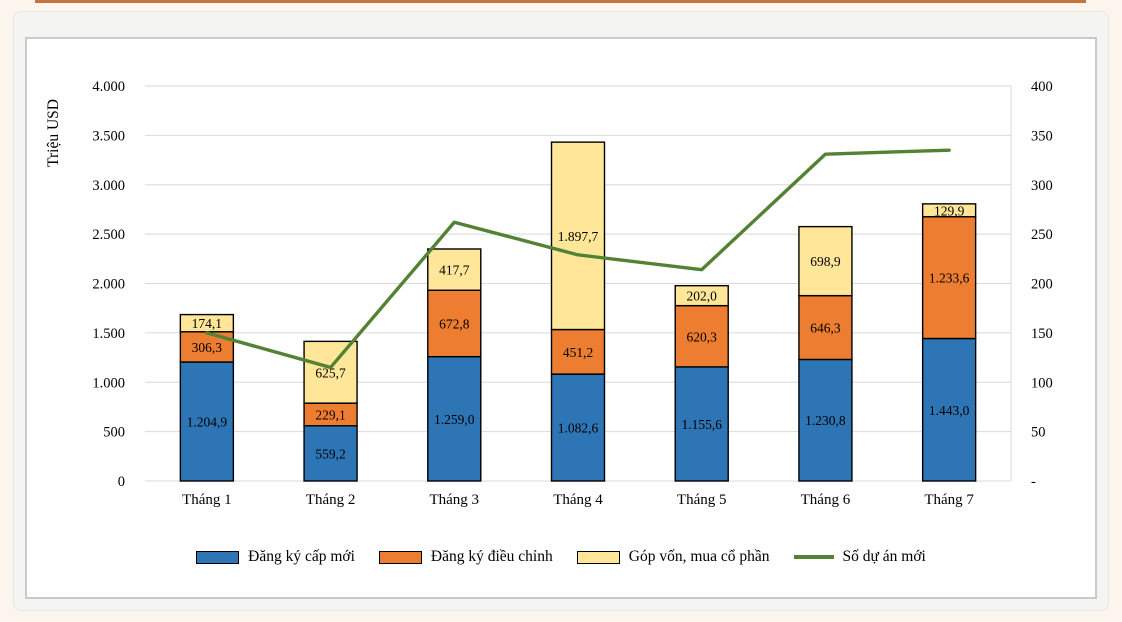 Image resolution: width=1122 pixels, height=622 pixels. I want to click on y-right-tick-label: 400, so click(1042, 87).